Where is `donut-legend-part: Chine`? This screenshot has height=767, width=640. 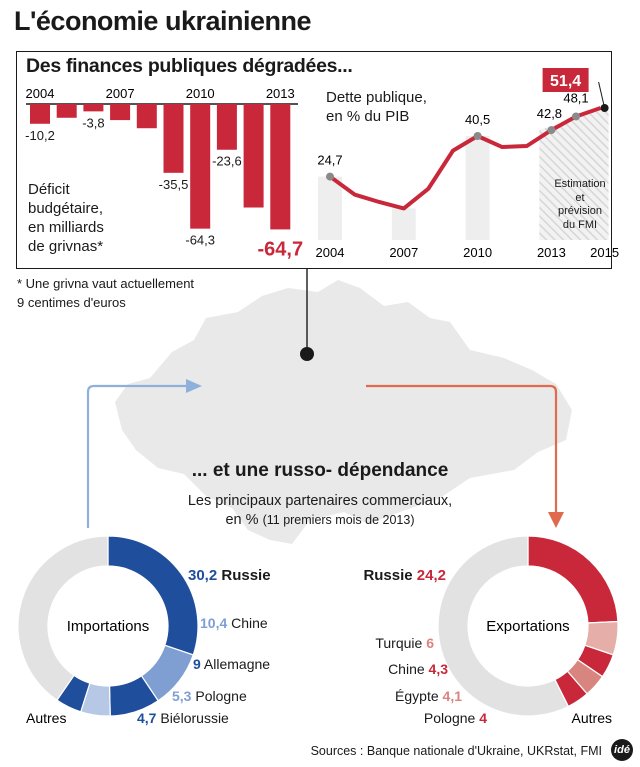
donut-legend-part: Chine is located at coordinates (408, 669).